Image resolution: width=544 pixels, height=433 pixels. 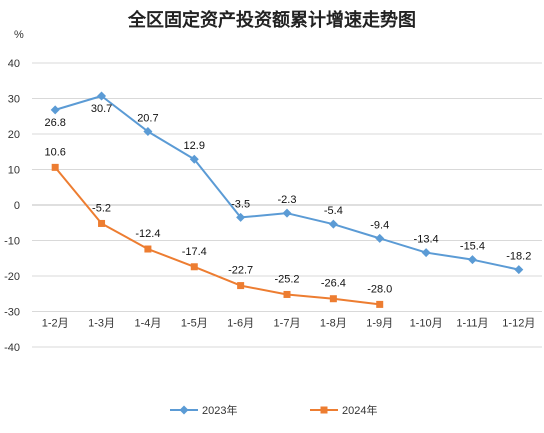 What do you see at coordinates (379, 324) in the screenshot?
I see `x-tick-label: 1-9月` at bounding box center [379, 324].